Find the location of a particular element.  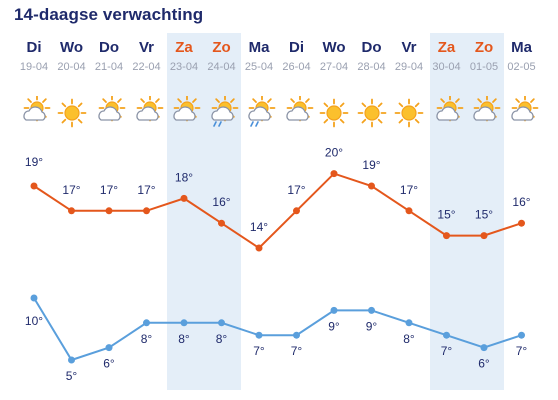

day-name: Wo is located at coordinates (334, 47).